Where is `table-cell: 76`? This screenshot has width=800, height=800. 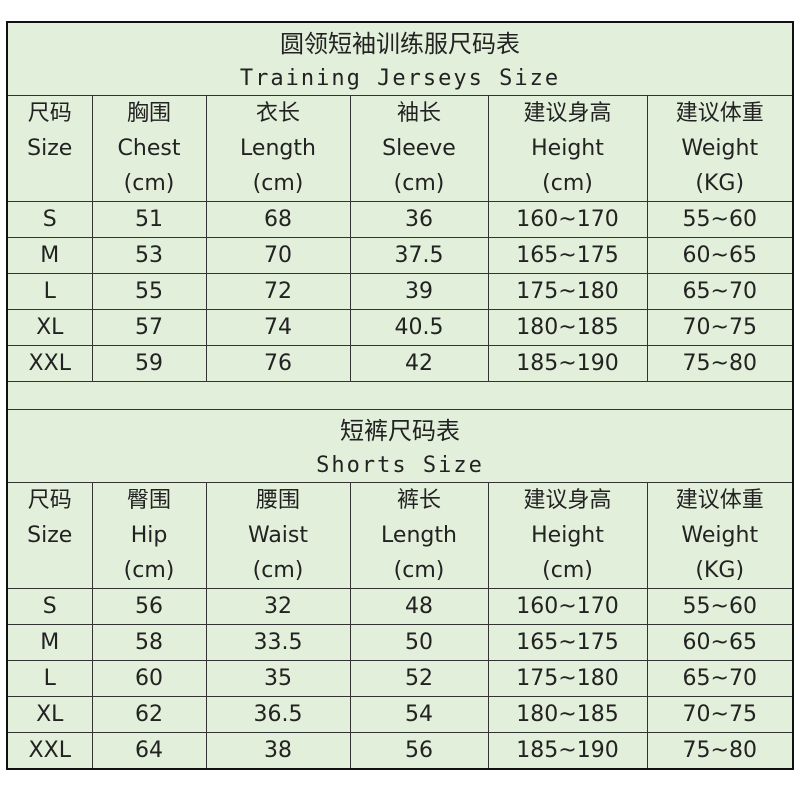 table-cell: 76 is located at coordinates (278, 363).